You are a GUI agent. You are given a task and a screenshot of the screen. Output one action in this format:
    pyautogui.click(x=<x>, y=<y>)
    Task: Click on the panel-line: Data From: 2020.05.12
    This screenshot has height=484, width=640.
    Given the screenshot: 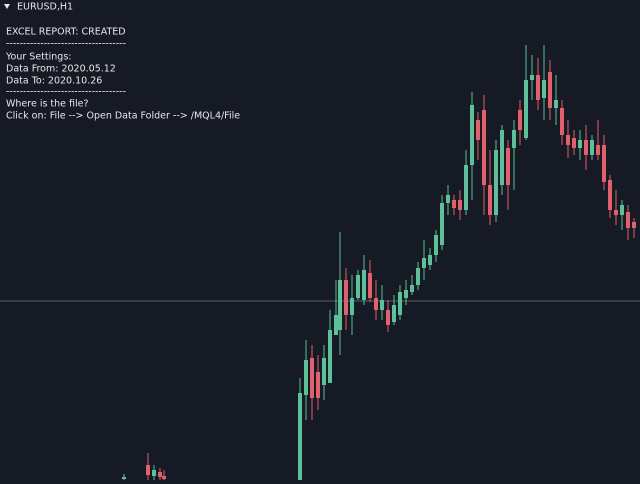 What is the action you would take?
    pyautogui.click(x=61, y=69)
    